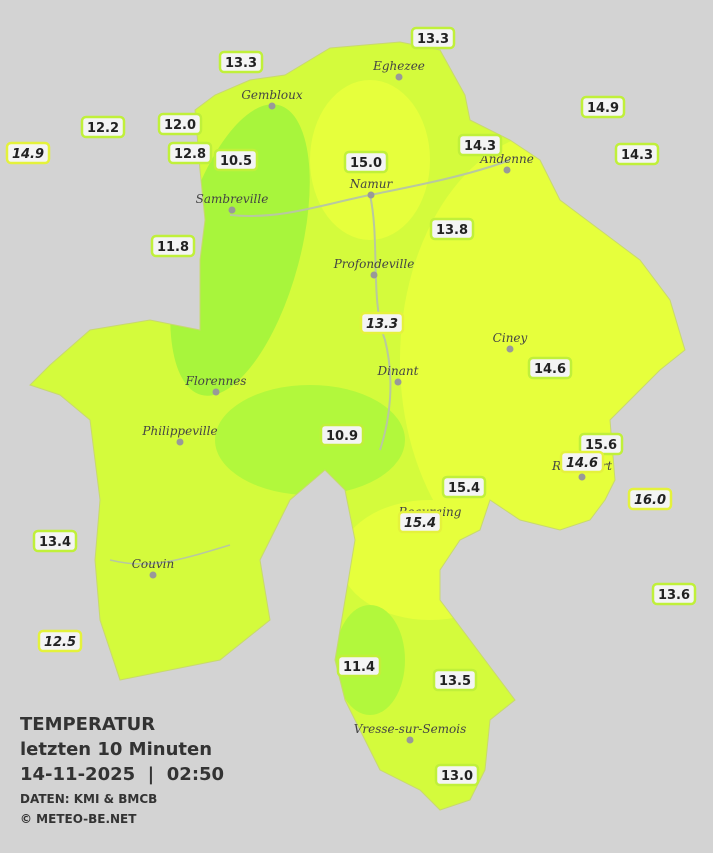 The image size is (713, 853). Describe the element at coordinates (122, 774) in the screenshot. I see `legend-datetime: 14-11-2025 | 02:50` at that location.